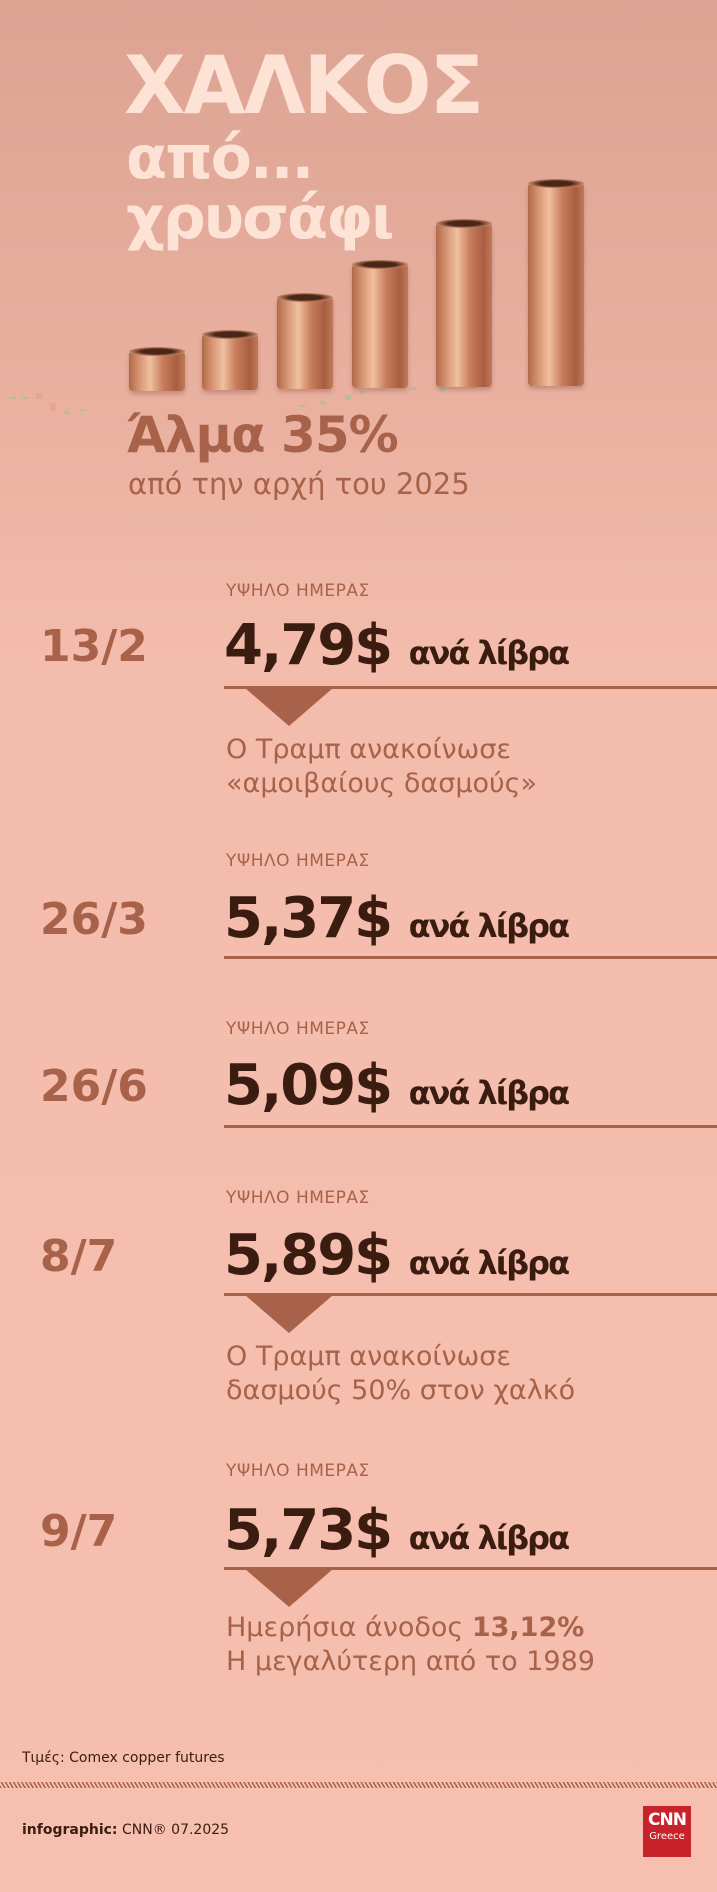 The height and width of the screenshot is (1892, 717). Describe the element at coordinates (260, 218) in the screenshot. I see `subtitle-line-2: χρυσάφι` at that location.